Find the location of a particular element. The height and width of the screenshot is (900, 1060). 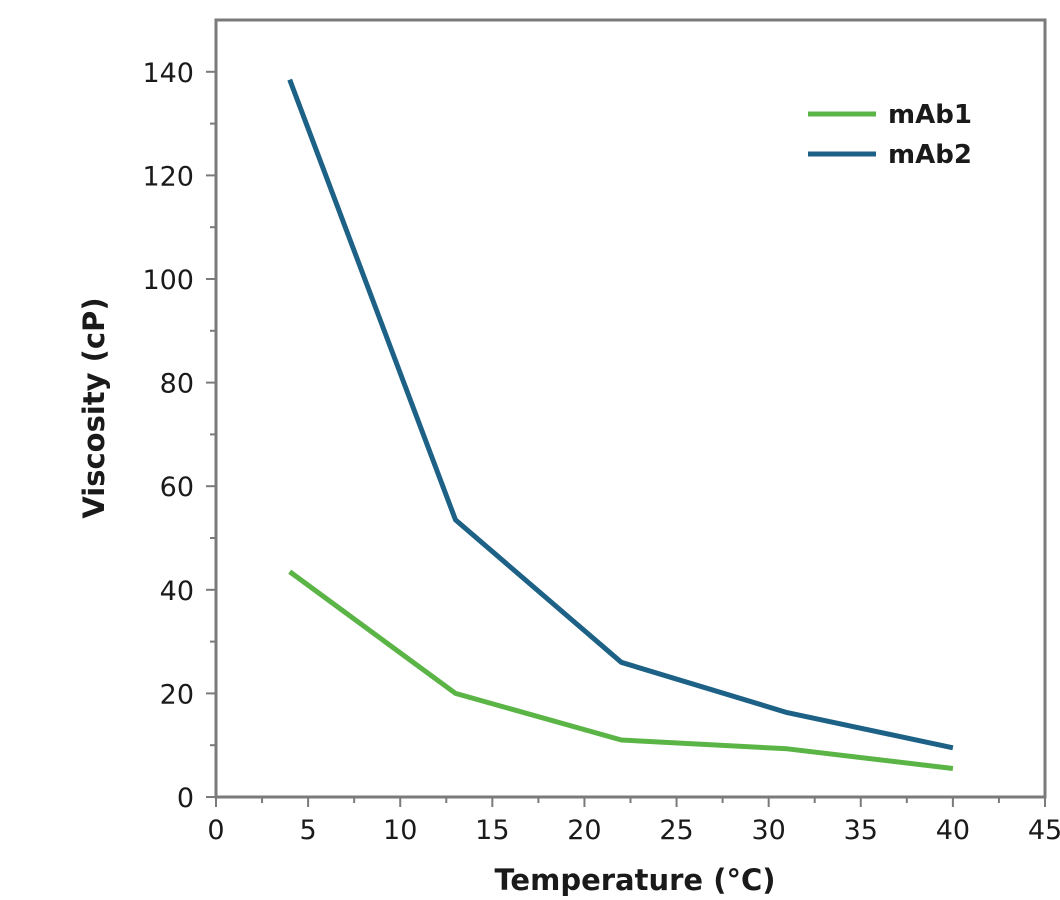

y-axis: 0 20 40 60 80 100 120 140 is located at coordinates (179, 436).